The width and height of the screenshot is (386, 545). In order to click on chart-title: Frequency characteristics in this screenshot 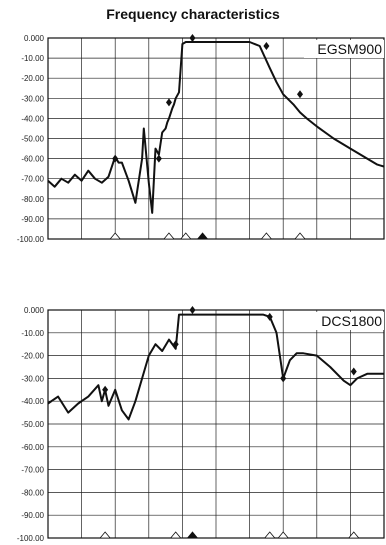, I will do `click(193, 14)`.